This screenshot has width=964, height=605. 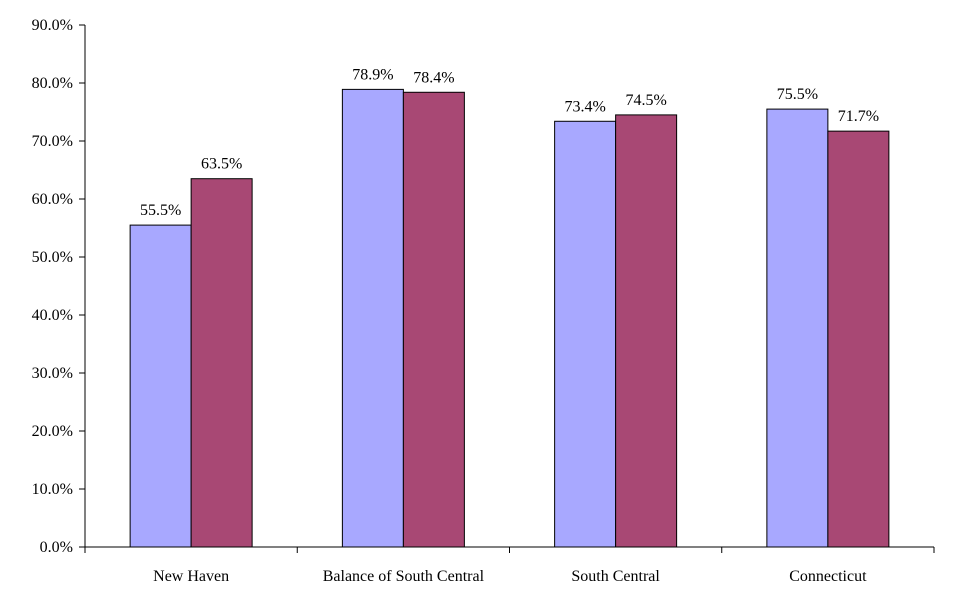 I want to click on y-tick-label: 10.0%, so click(x=52, y=489).